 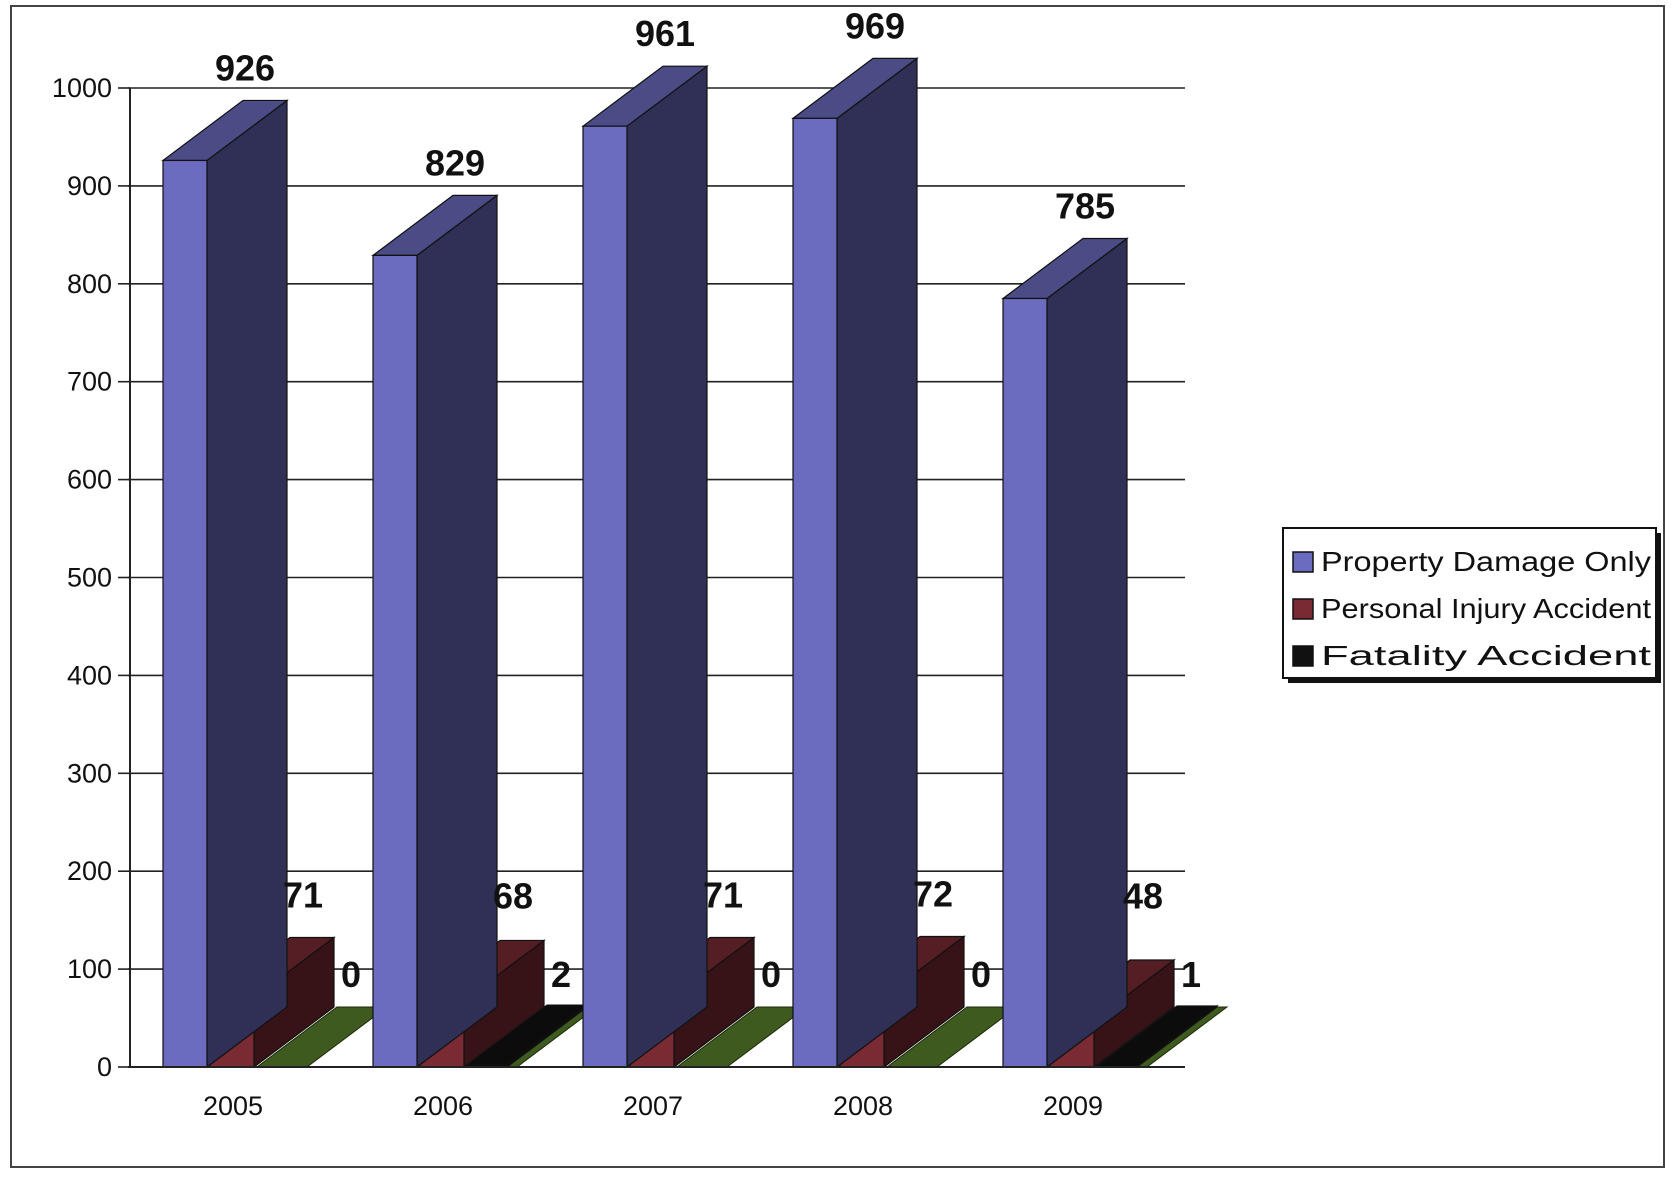 What do you see at coordinates (395, 661) in the screenshot?
I see `bar-0-2006` at bounding box center [395, 661].